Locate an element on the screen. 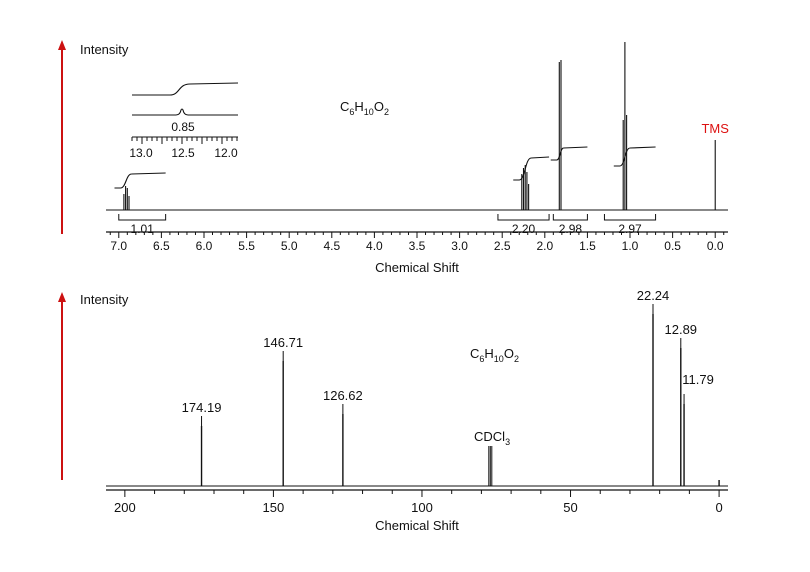  c13-formula: C6H10O2 is located at coordinates (494, 355).